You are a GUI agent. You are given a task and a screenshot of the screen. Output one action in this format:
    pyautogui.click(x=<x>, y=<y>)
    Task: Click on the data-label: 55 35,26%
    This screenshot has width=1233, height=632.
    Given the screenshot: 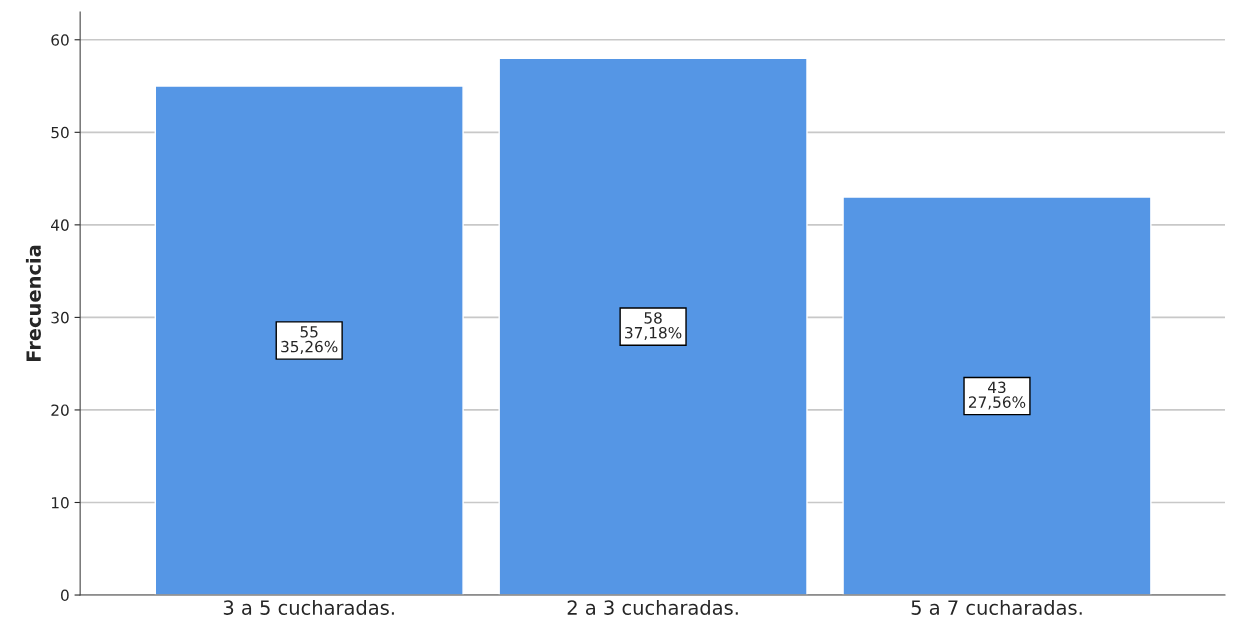 What is the action you would take?
    pyautogui.click(x=309, y=340)
    